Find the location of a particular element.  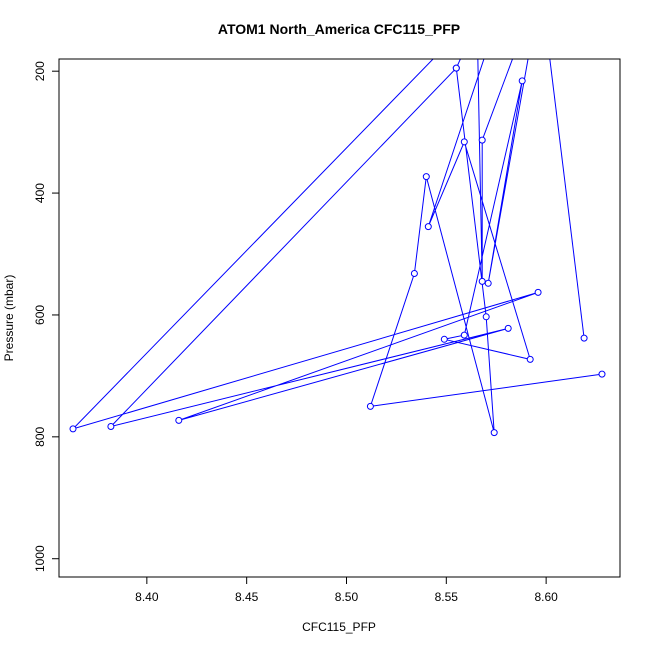

series-segment is located at coordinates (567, 199).